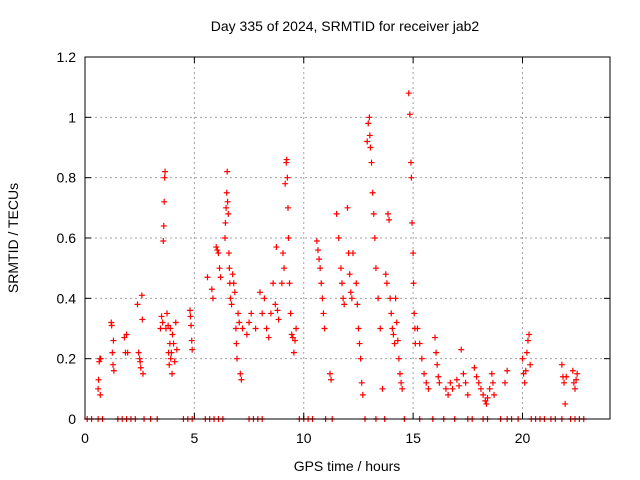 Image resolution: width=640 pixels, height=480 pixels. What do you see at coordinates (67, 57) in the screenshot?
I see `y-tick-label: 1.2` at bounding box center [67, 57].